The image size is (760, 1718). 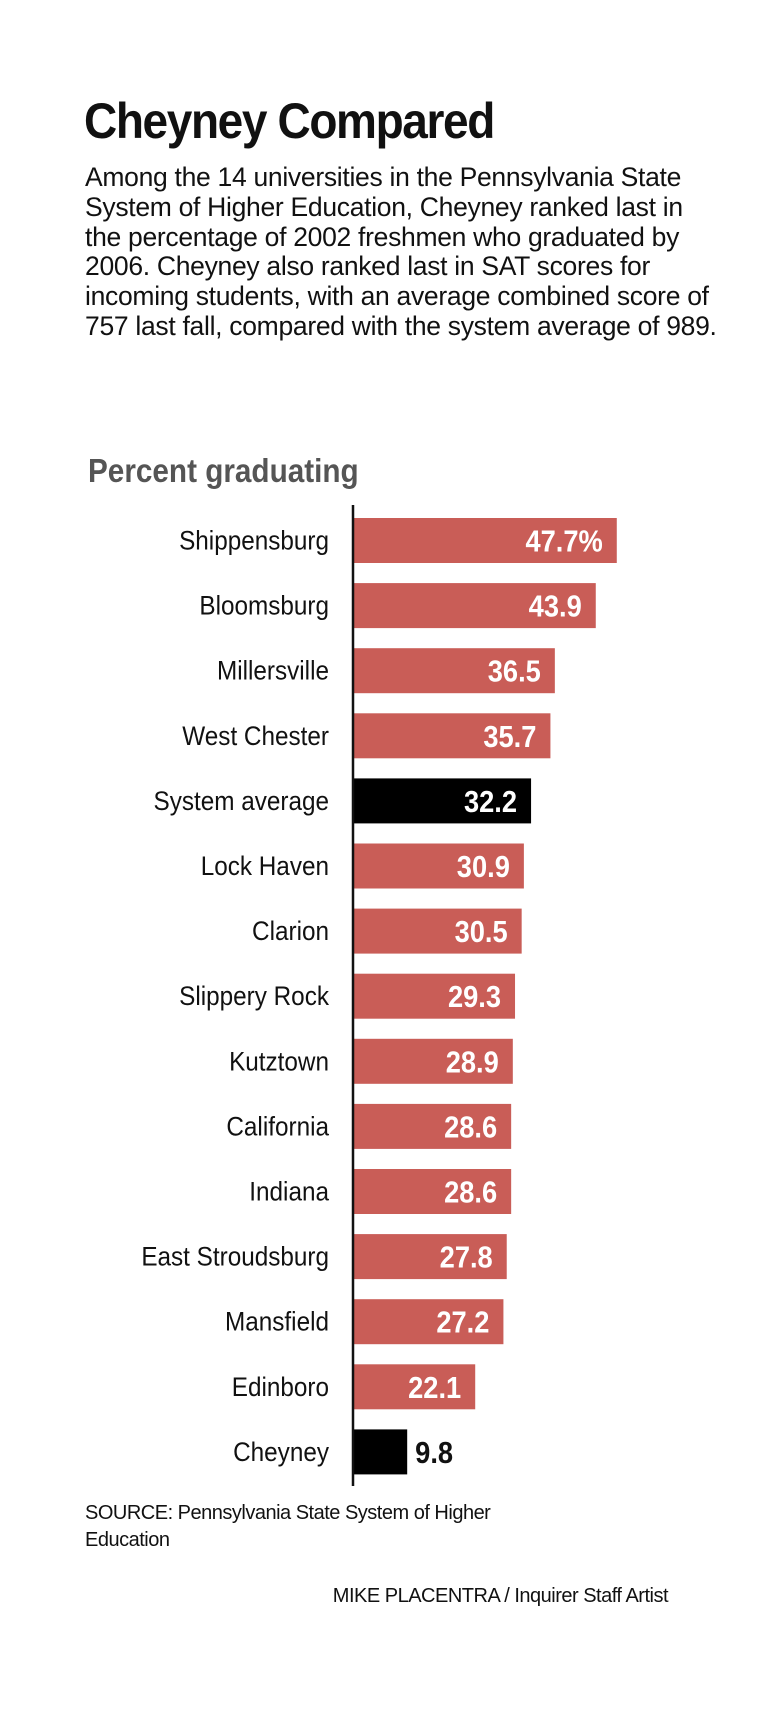 I want to click on chart-title: Cheyney Compared, so click(x=289, y=121).